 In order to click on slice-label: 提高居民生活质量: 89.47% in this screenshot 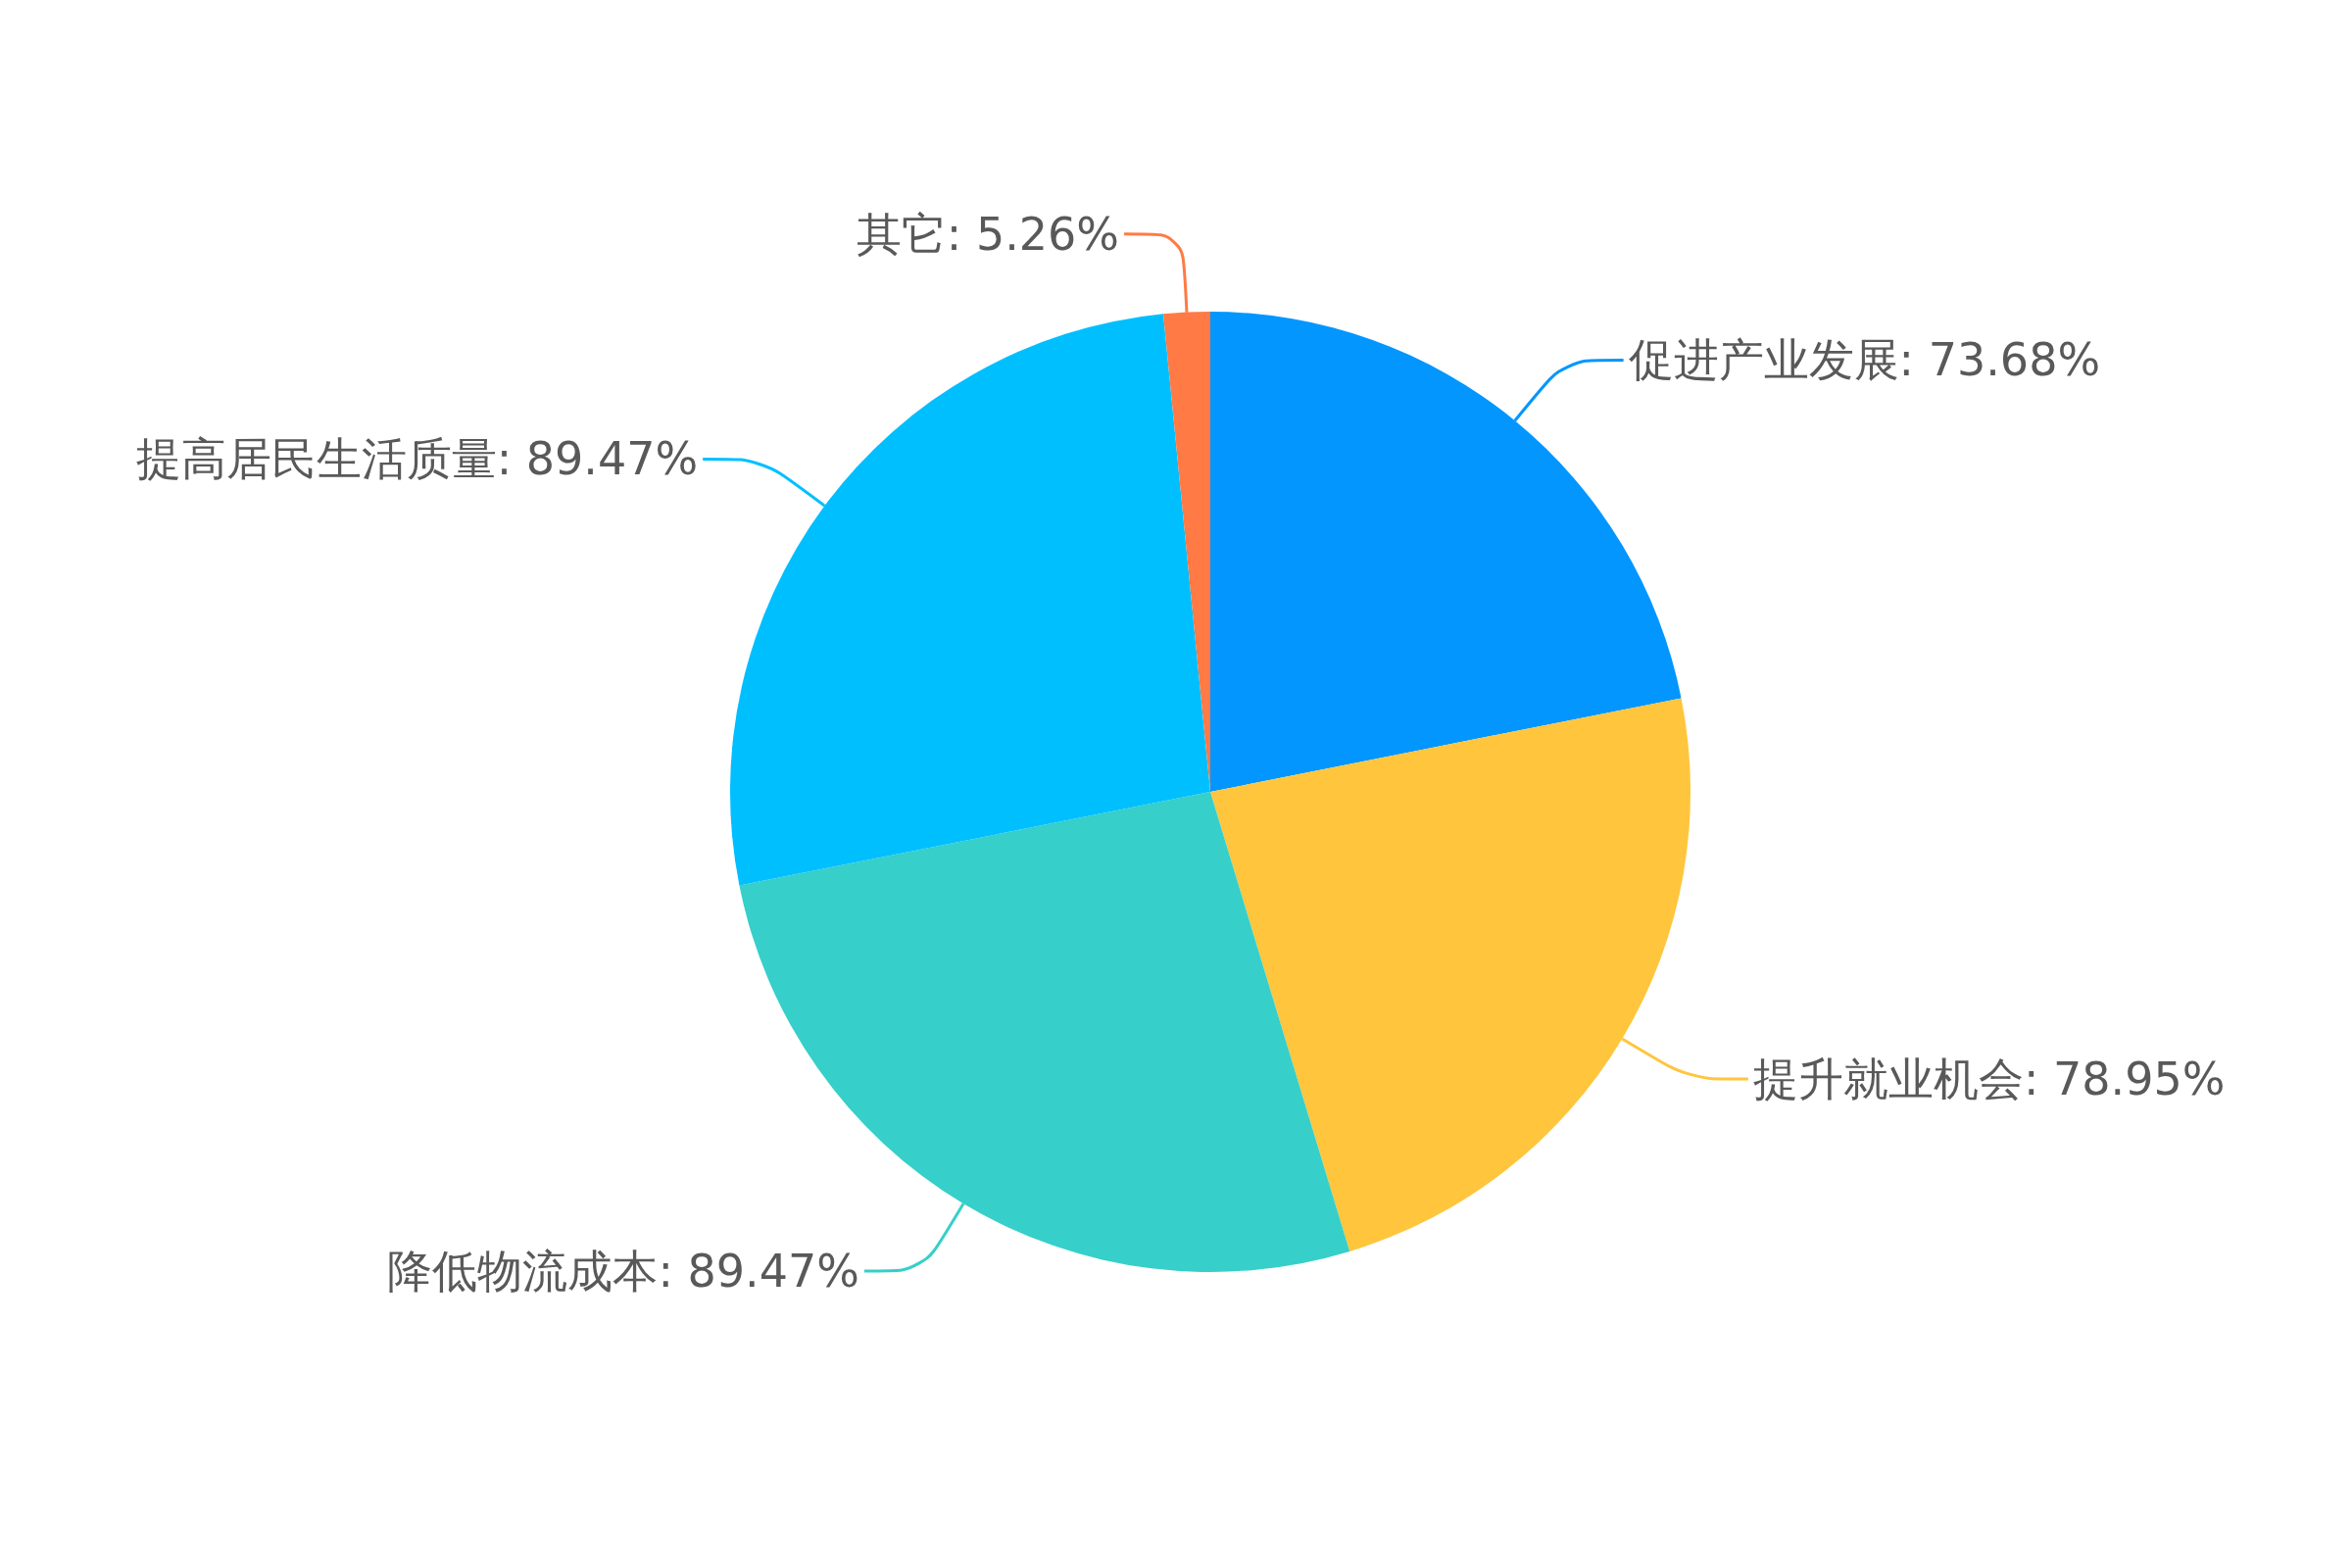, I will do `click(417, 459)`.